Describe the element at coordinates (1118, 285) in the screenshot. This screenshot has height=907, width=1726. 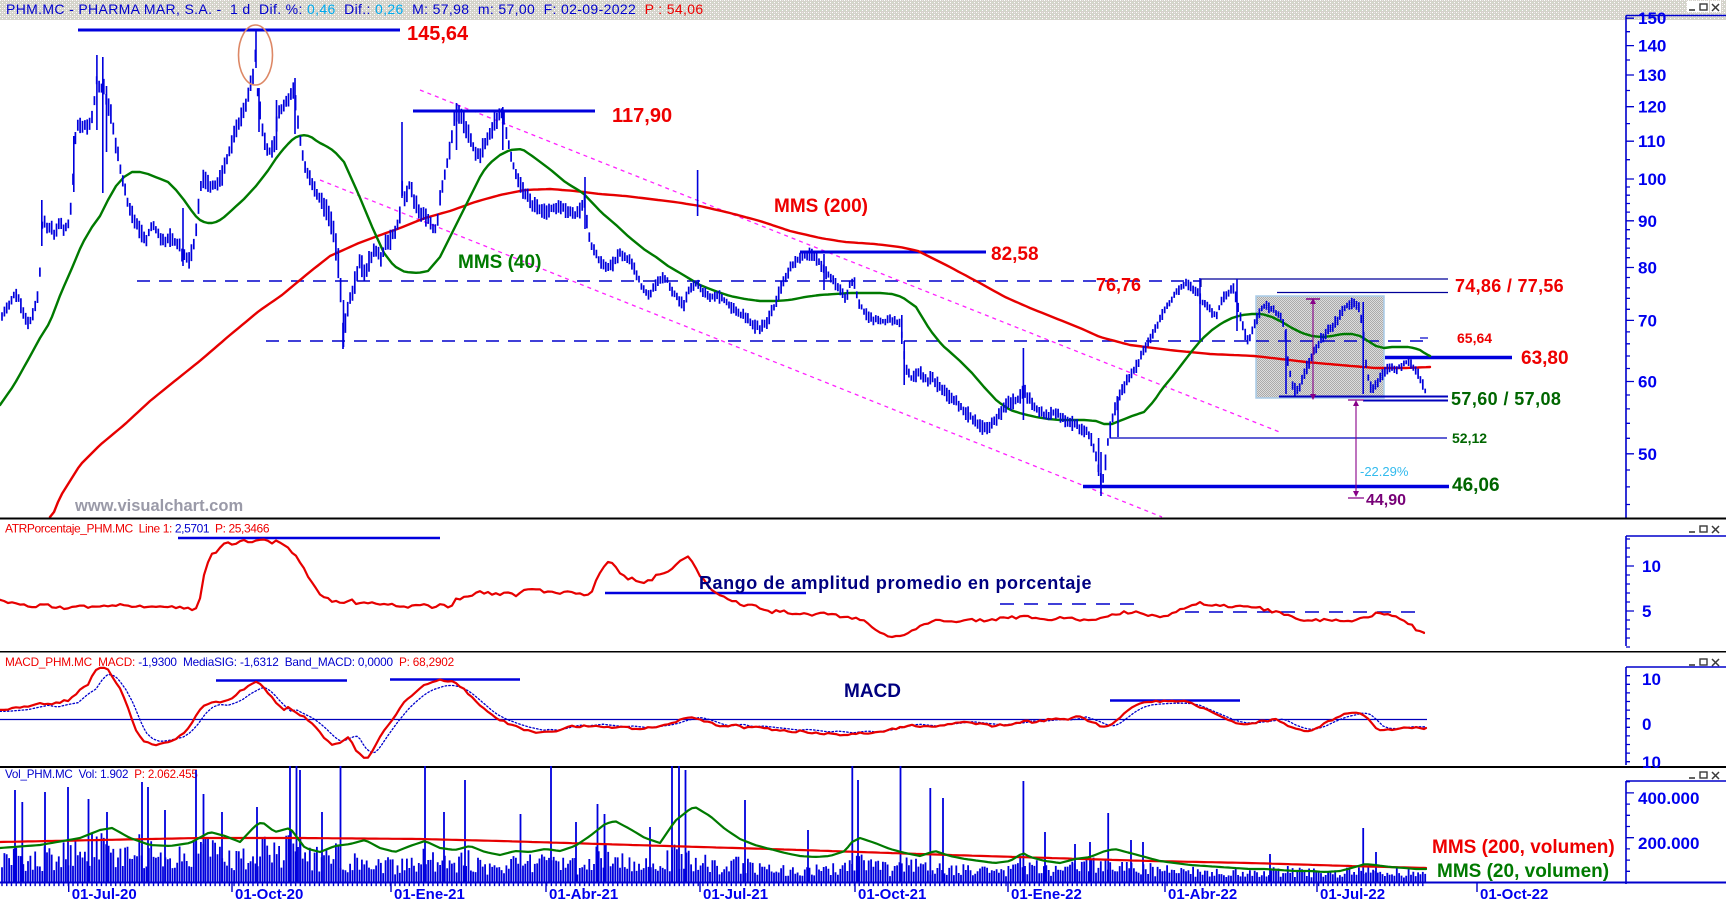
I see `svg-text: 76,76` at that location.